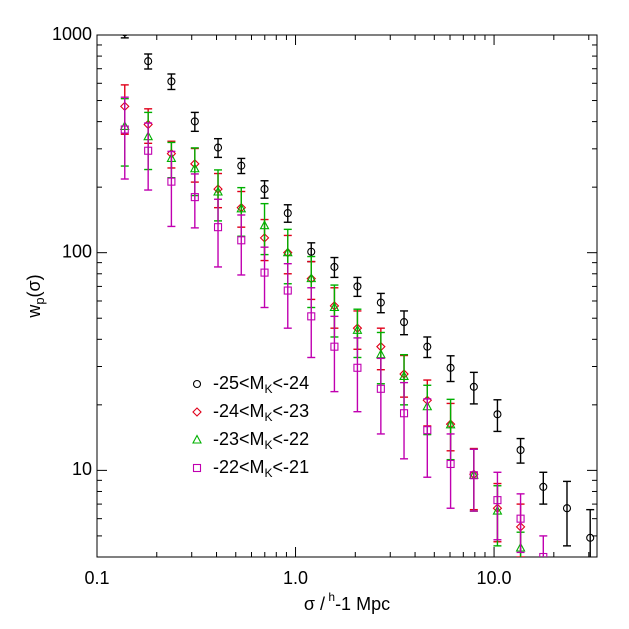 The height and width of the screenshot is (629, 629). Describe the element at coordinates (261, 440) in the screenshot. I see `legend-label: -23<MK<-22` at that location.